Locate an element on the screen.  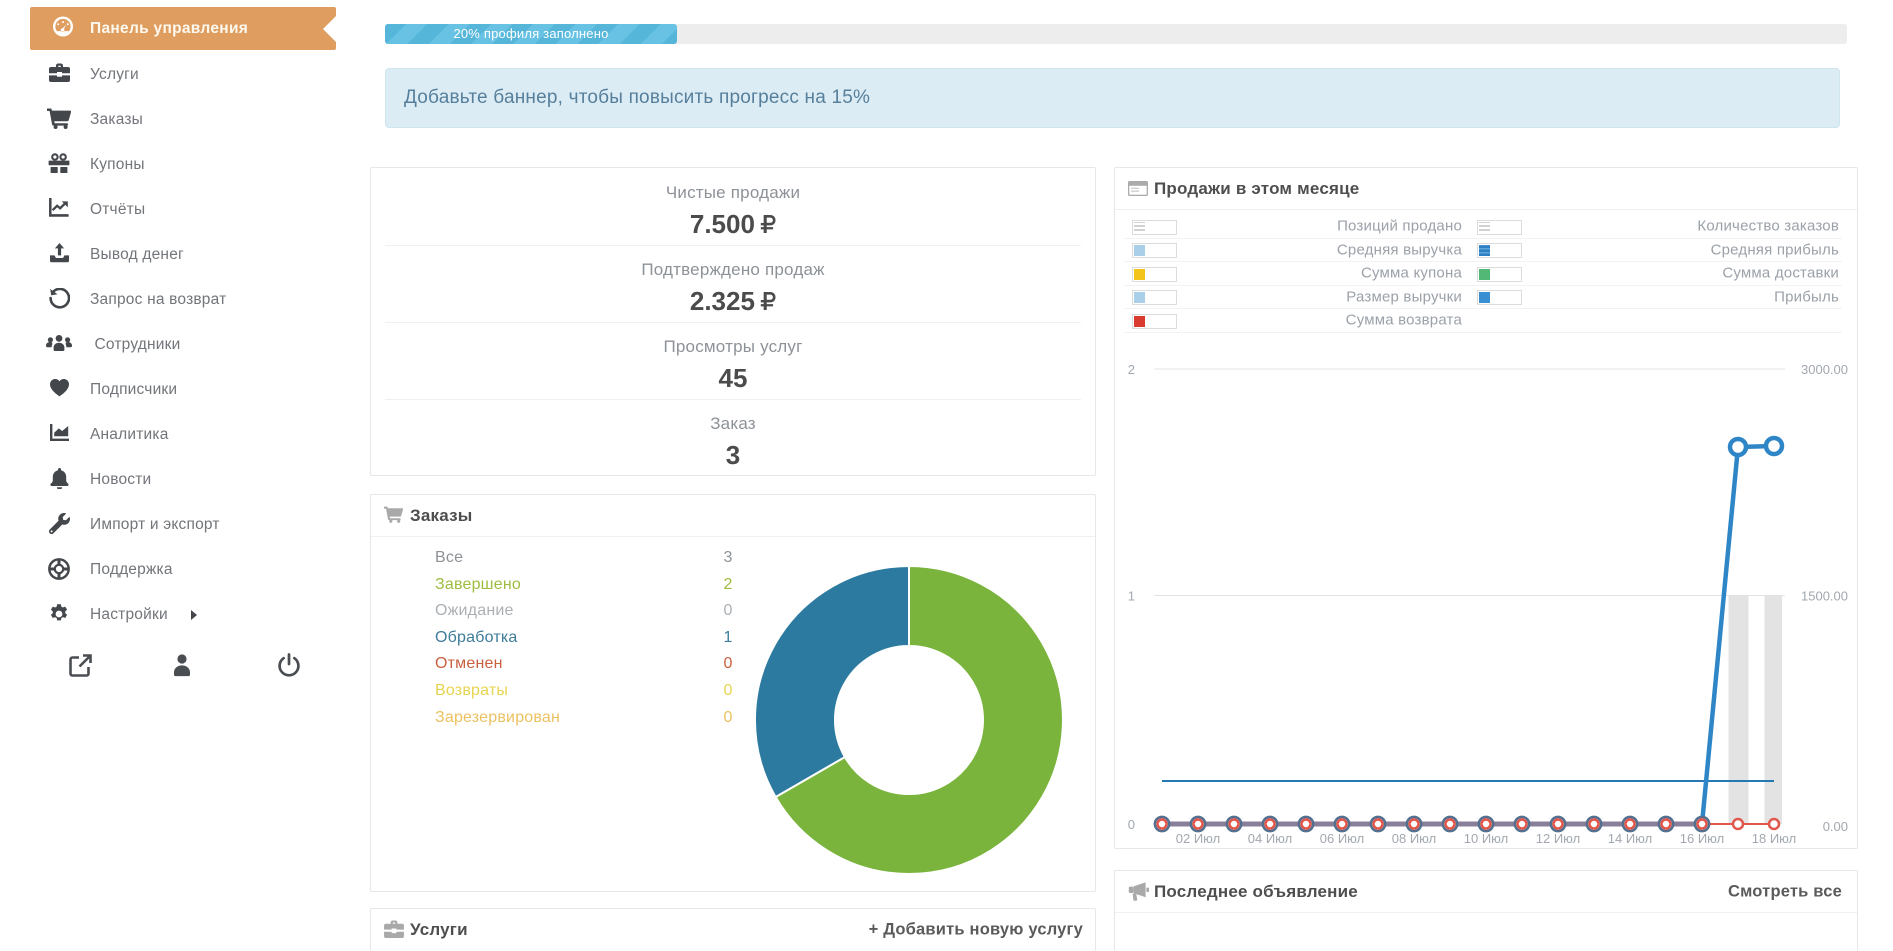
svg-text: 3000.00 is located at coordinates (1824, 369).